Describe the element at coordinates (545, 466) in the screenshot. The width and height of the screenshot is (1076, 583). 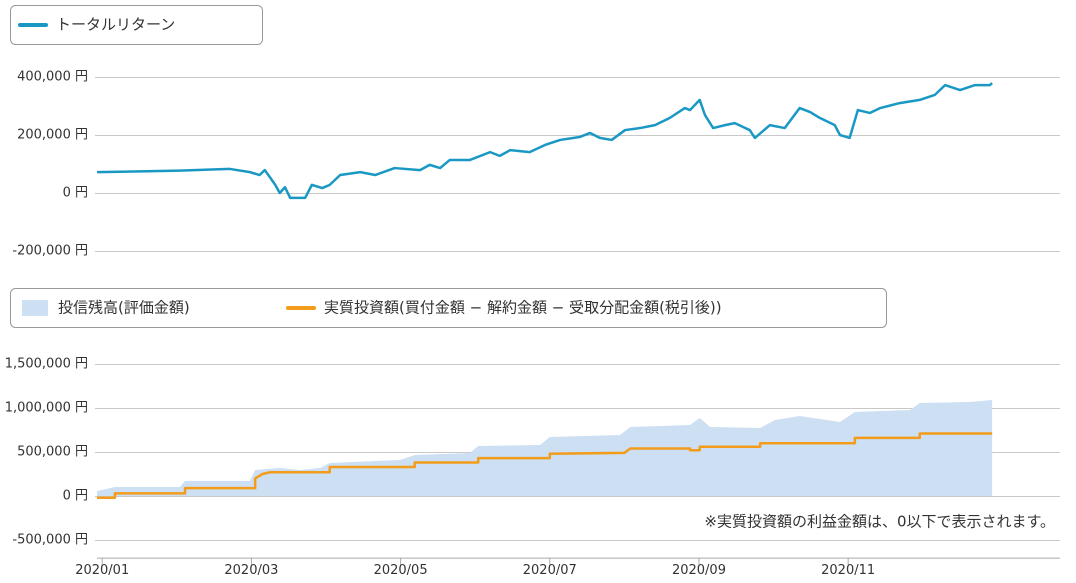
I see `line` at that location.